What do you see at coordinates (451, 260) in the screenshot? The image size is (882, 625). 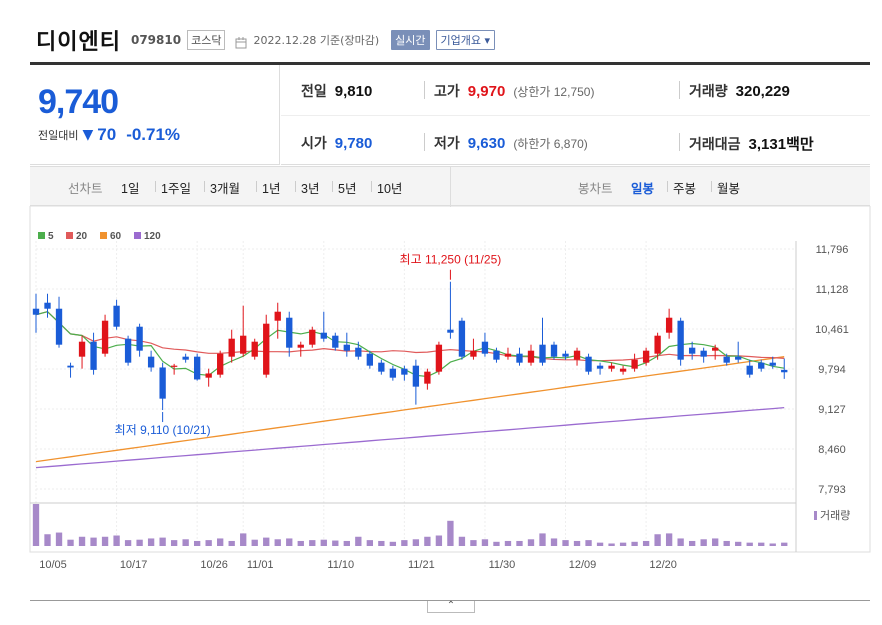 I see `high-annotation: 최고 11,250 (11/25)` at bounding box center [451, 260].